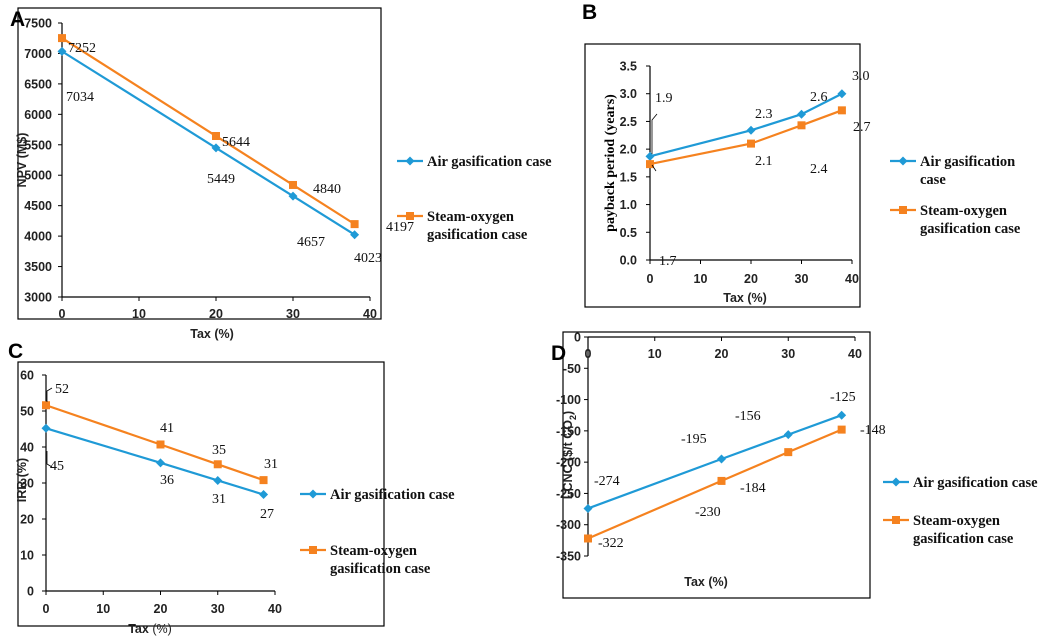 The height and width of the screenshot is (639, 1038). What do you see at coordinates (664, 98) in the screenshot?
I see `panel-b-data-label: 1.9` at bounding box center [664, 98].